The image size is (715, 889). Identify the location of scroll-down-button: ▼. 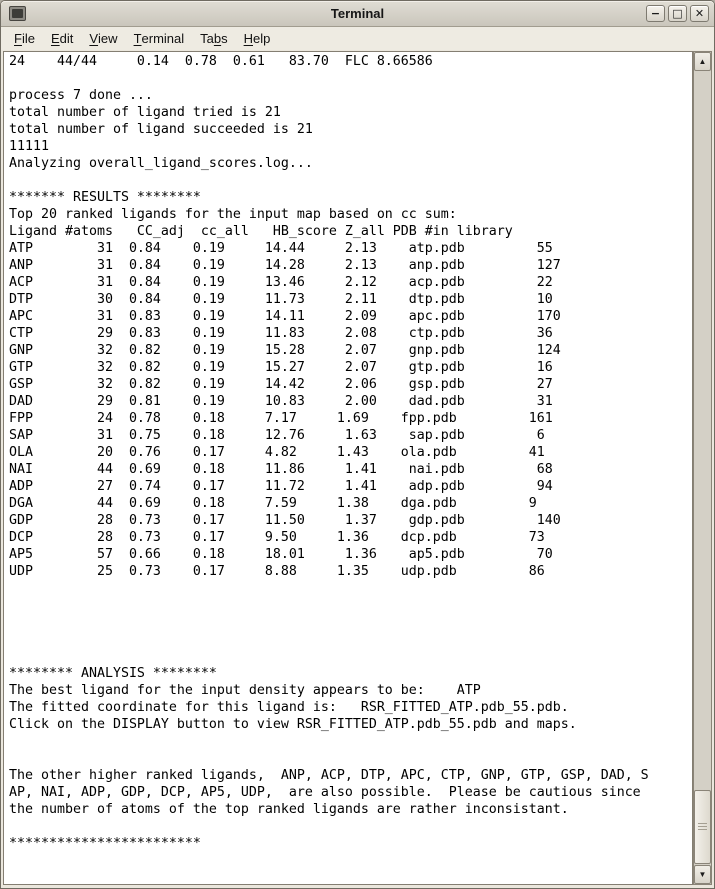
(702, 874).